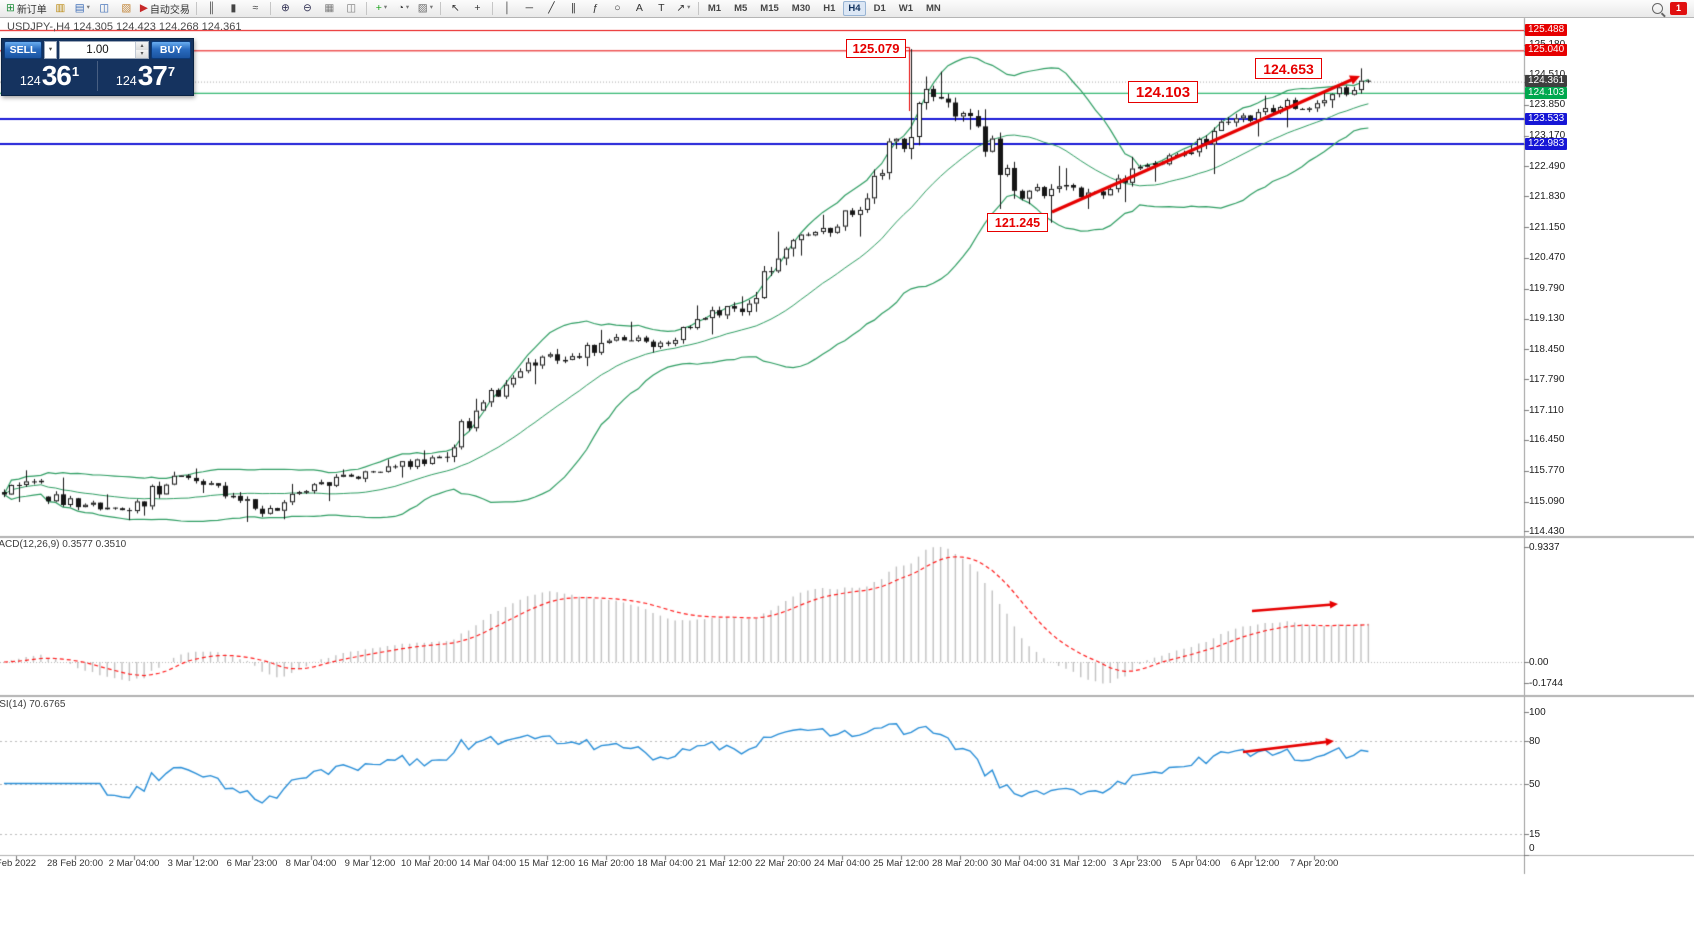 The width and height of the screenshot is (1694, 939). What do you see at coordinates (801, 8) in the screenshot?
I see `timeframe-m30-button: M30` at bounding box center [801, 8].